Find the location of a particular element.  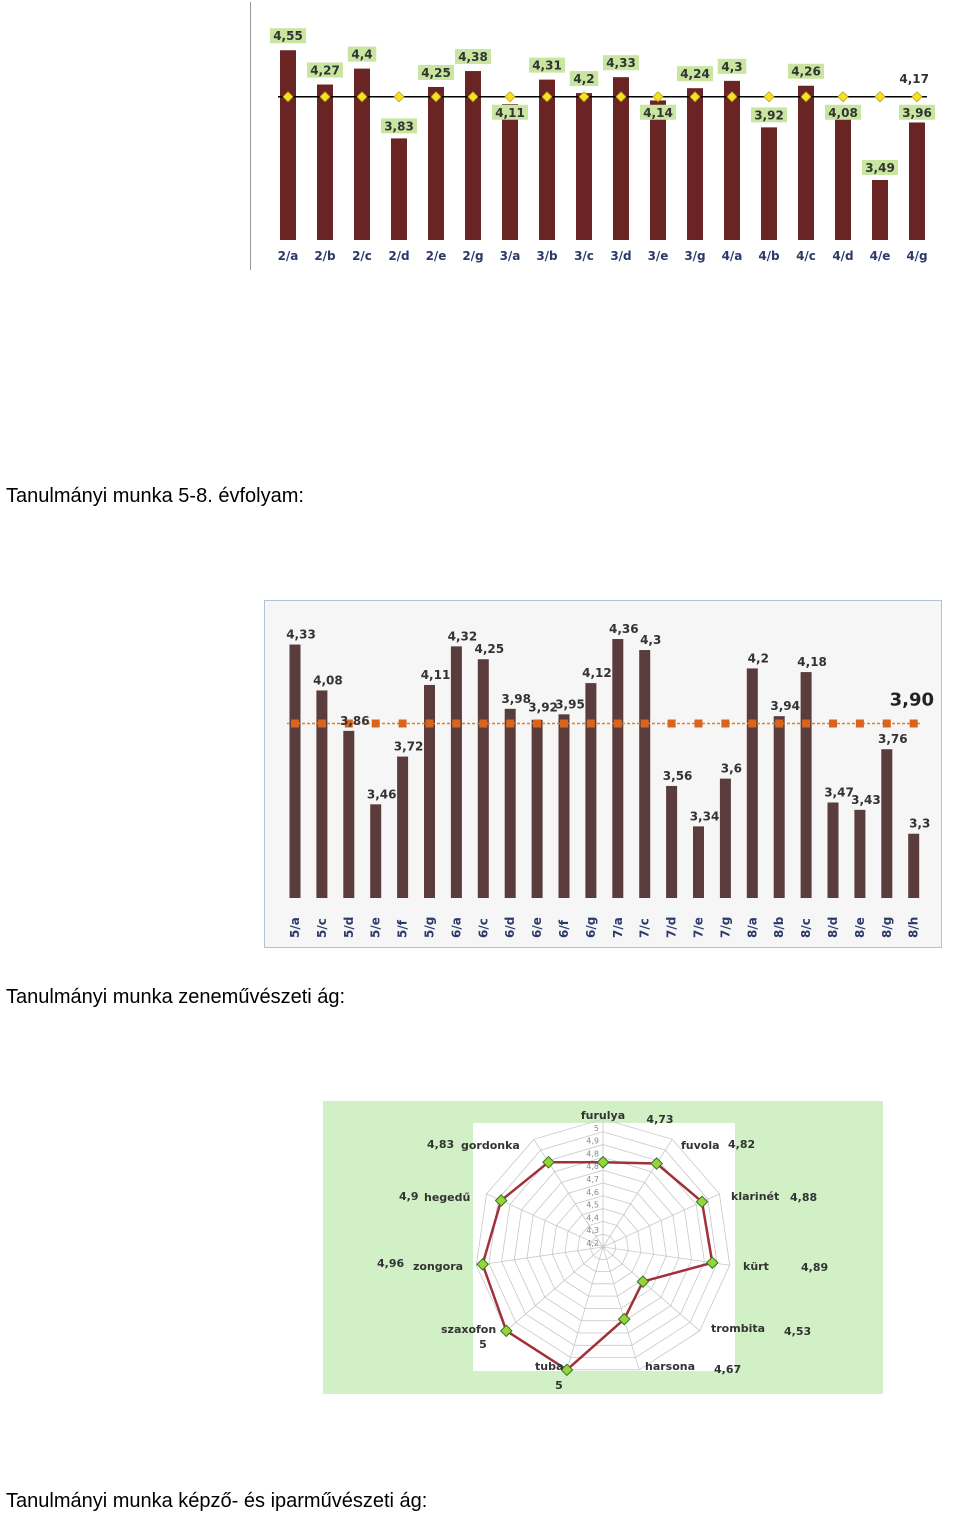

value-label-6/d: 3,98 is located at coordinates (516, 699).